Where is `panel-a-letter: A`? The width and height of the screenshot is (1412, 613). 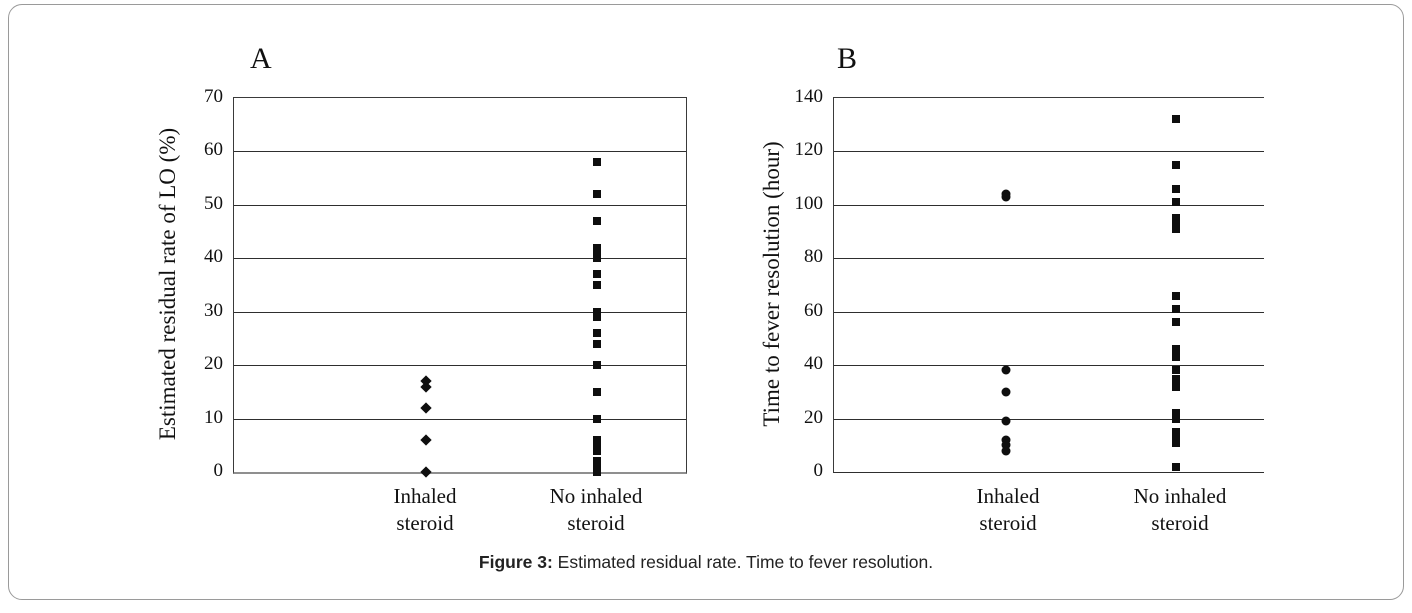 panel-a-letter: A is located at coordinates (261, 58).